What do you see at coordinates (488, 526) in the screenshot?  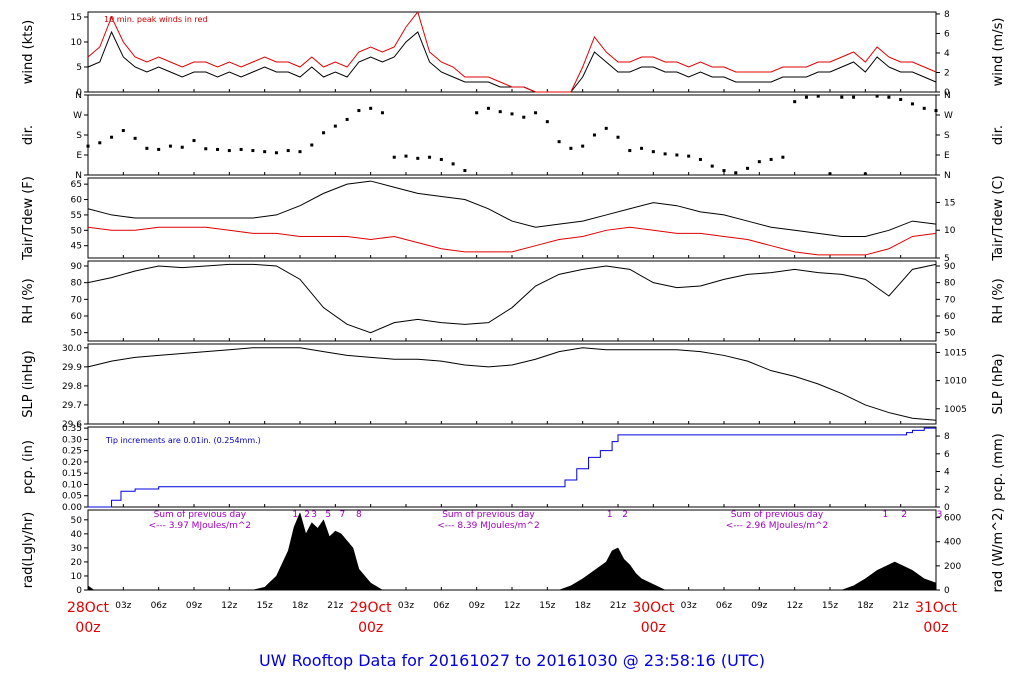 I see `rad-sum-value: <--- 8.39 MJoules/m^2` at bounding box center [488, 526].